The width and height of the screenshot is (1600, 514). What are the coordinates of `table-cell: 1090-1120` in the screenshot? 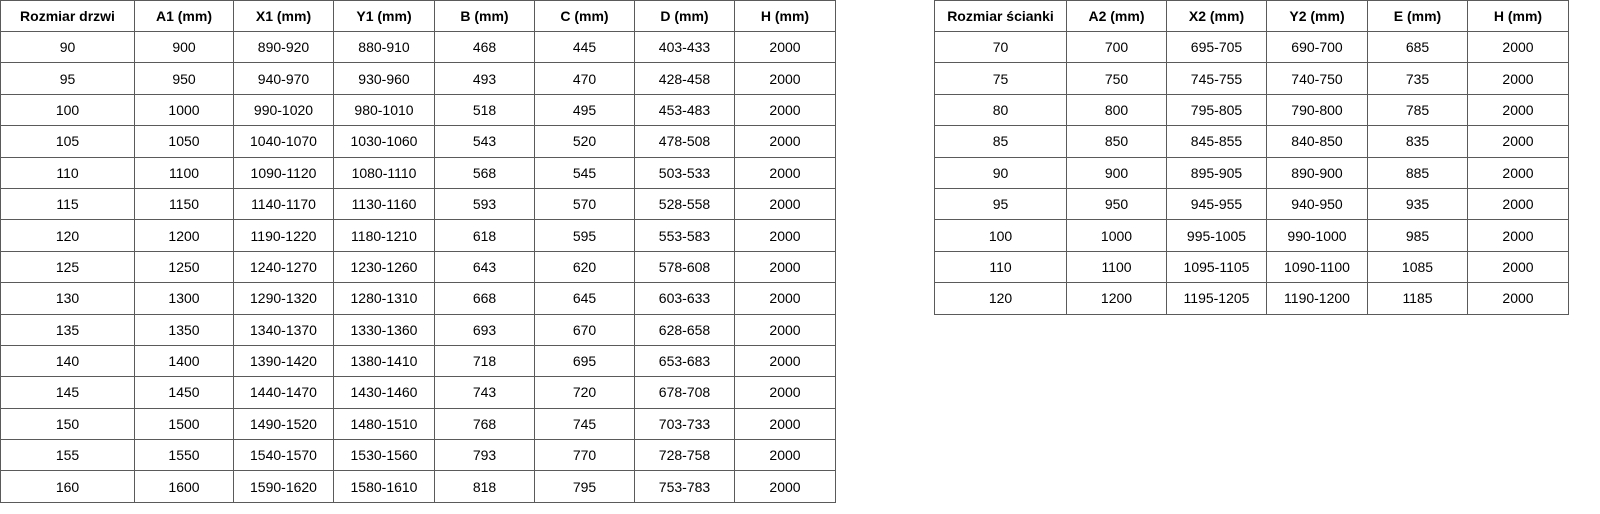 It's located at (283, 172).